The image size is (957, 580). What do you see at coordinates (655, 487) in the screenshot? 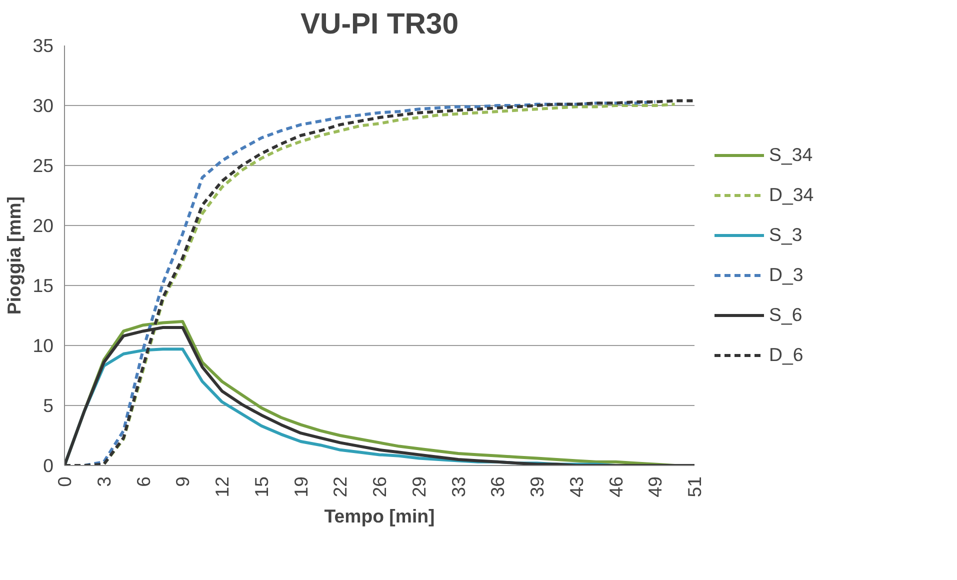
I see `x-tick-label: 49` at bounding box center [655, 487].